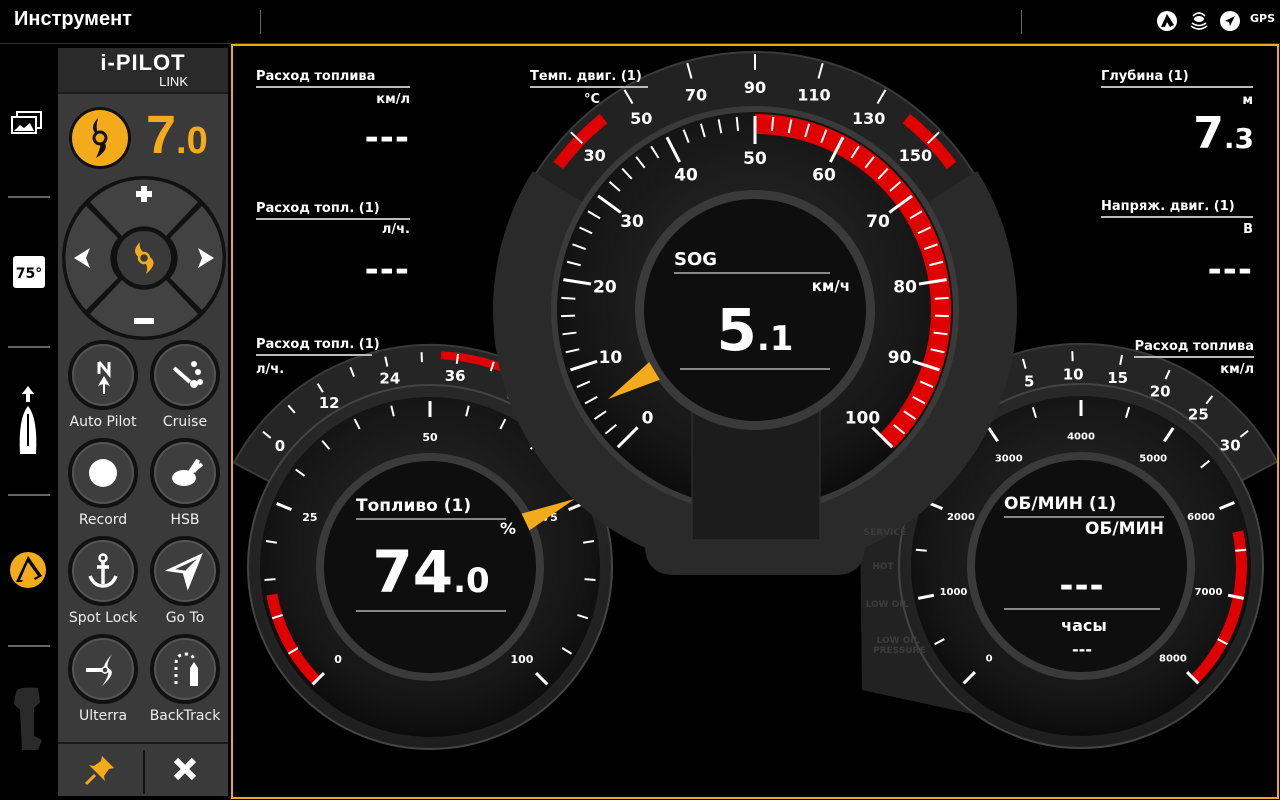 Image resolution: width=1280 pixels, height=800 pixels. Describe the element at coordinates (686, 176) in the screenshot. I see `speed-tick-label: 40` at that location.